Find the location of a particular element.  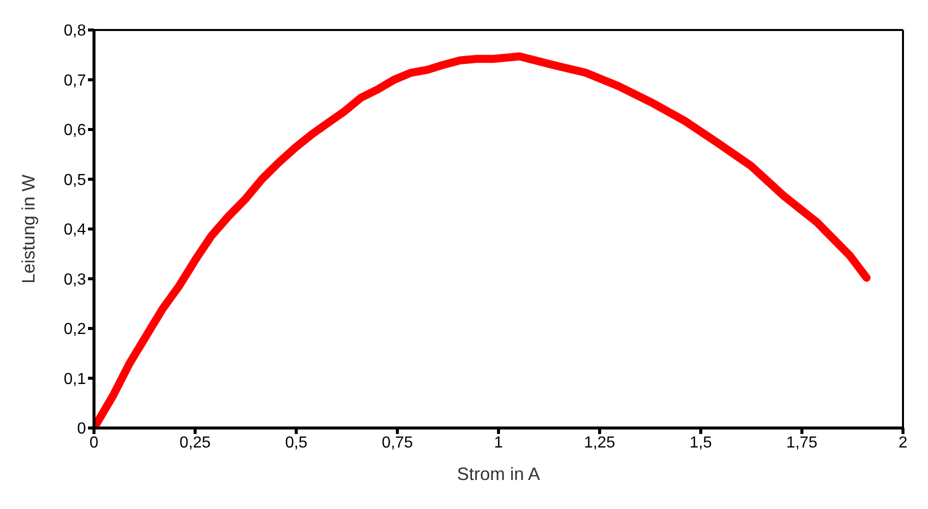

y-tick-label: 0,4 is located at coordinates (75, 230).